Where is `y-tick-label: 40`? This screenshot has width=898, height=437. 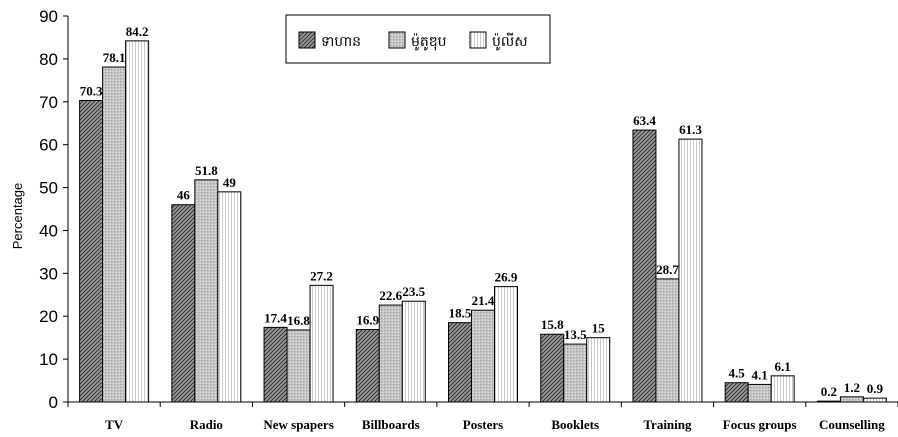
y-tick-label: 40 is located at coordinates (48, 230).